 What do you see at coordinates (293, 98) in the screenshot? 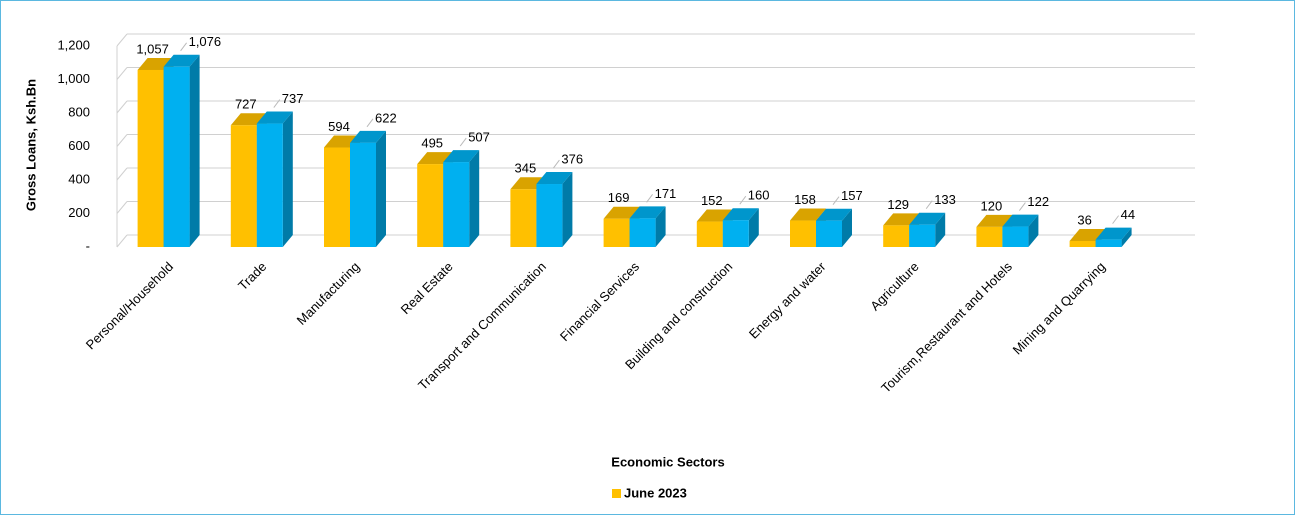
I see `data-label: 737` at bounding box center [293, 98].